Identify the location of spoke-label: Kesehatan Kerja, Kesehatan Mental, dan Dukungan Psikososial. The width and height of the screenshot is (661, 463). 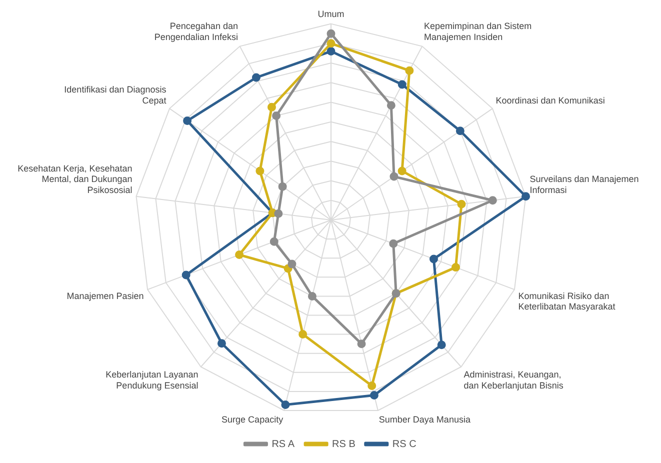
(75, 179).